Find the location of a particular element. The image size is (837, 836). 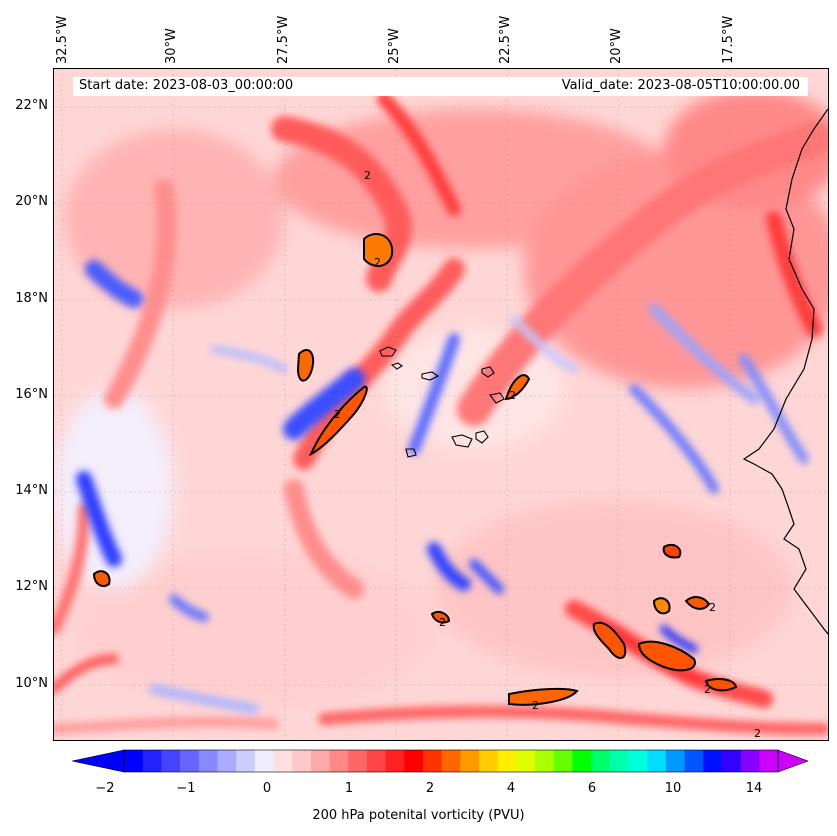

lon-label: 20°W is located at coordinates (616, 46).